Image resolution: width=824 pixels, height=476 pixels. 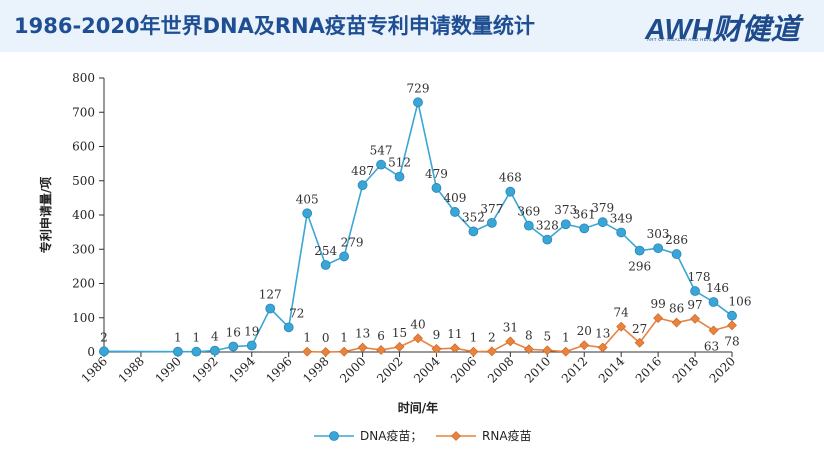 I want to click on dna-data-label: 1, so click(x=197, y=338).